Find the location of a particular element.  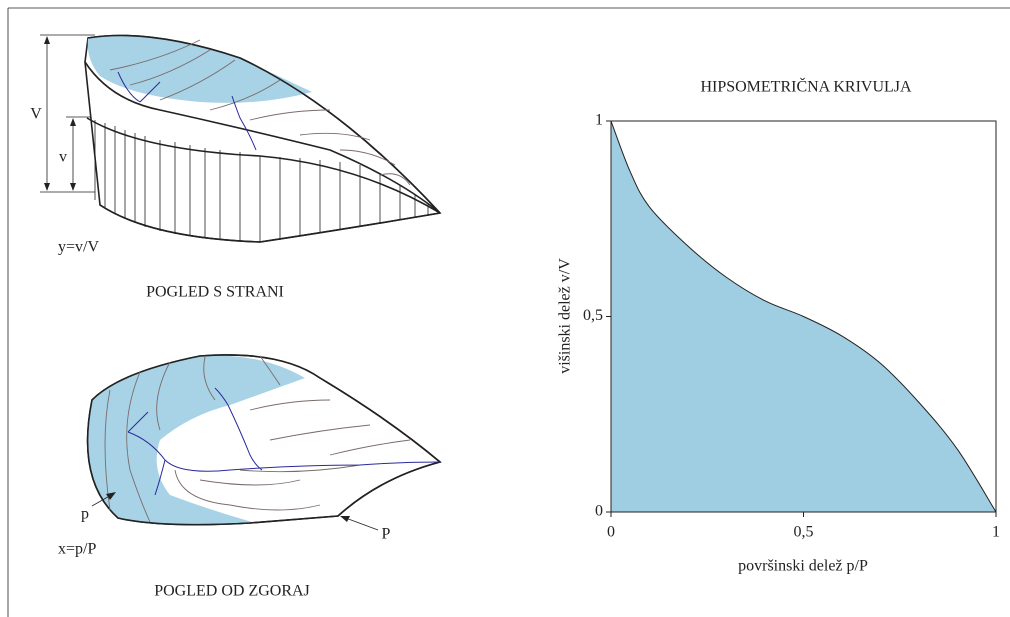

label-p-big: P is located at coordinates (386, 534).